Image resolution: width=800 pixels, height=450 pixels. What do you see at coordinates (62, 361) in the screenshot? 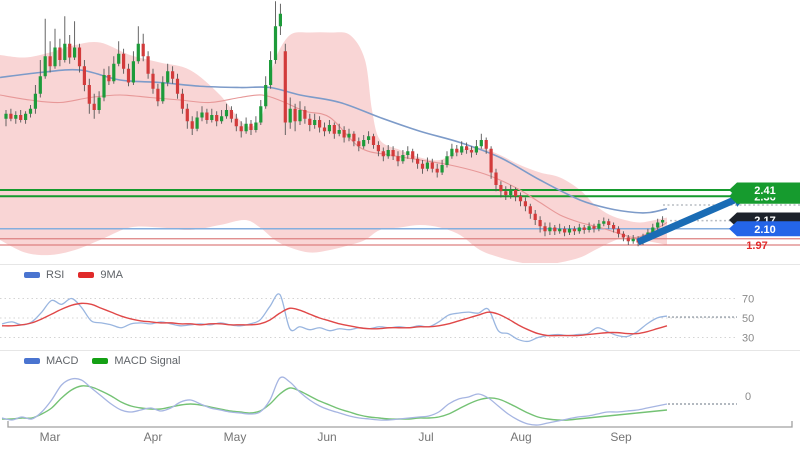
I see `macd-legend-label: MACD` at bounding box center [62, 361].